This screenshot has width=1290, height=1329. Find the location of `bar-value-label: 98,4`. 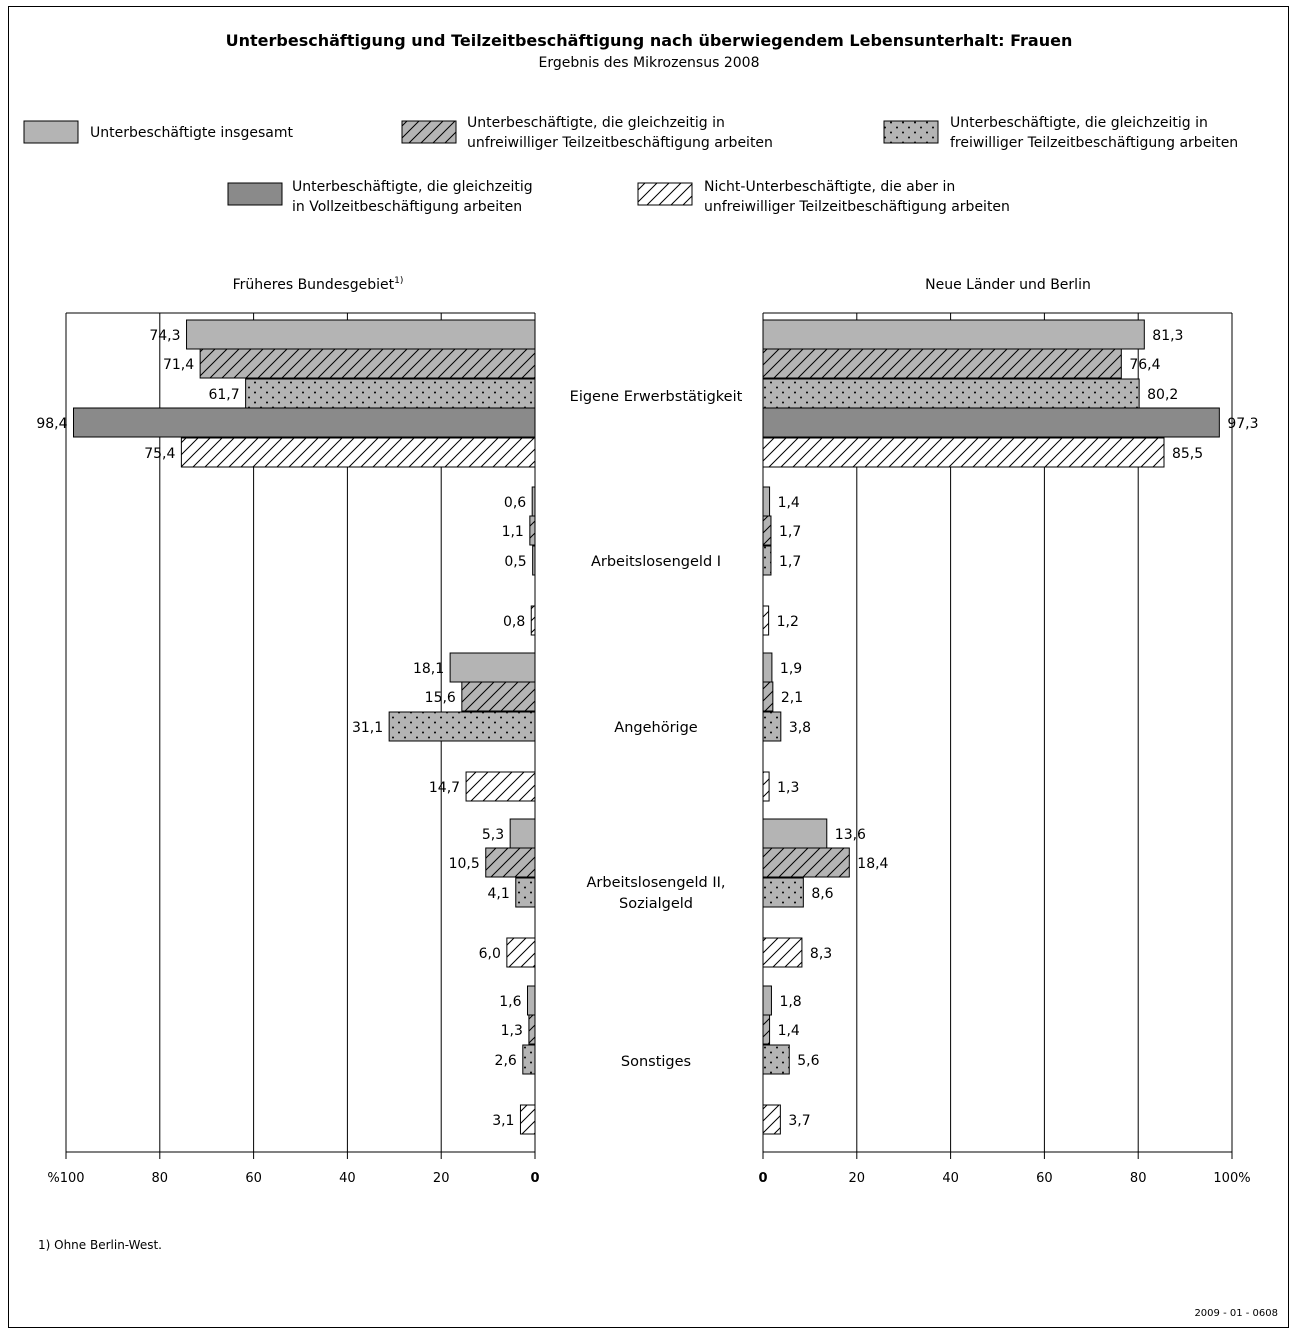

bar-value-label: 98,4 is located at coordinates (51, 424).